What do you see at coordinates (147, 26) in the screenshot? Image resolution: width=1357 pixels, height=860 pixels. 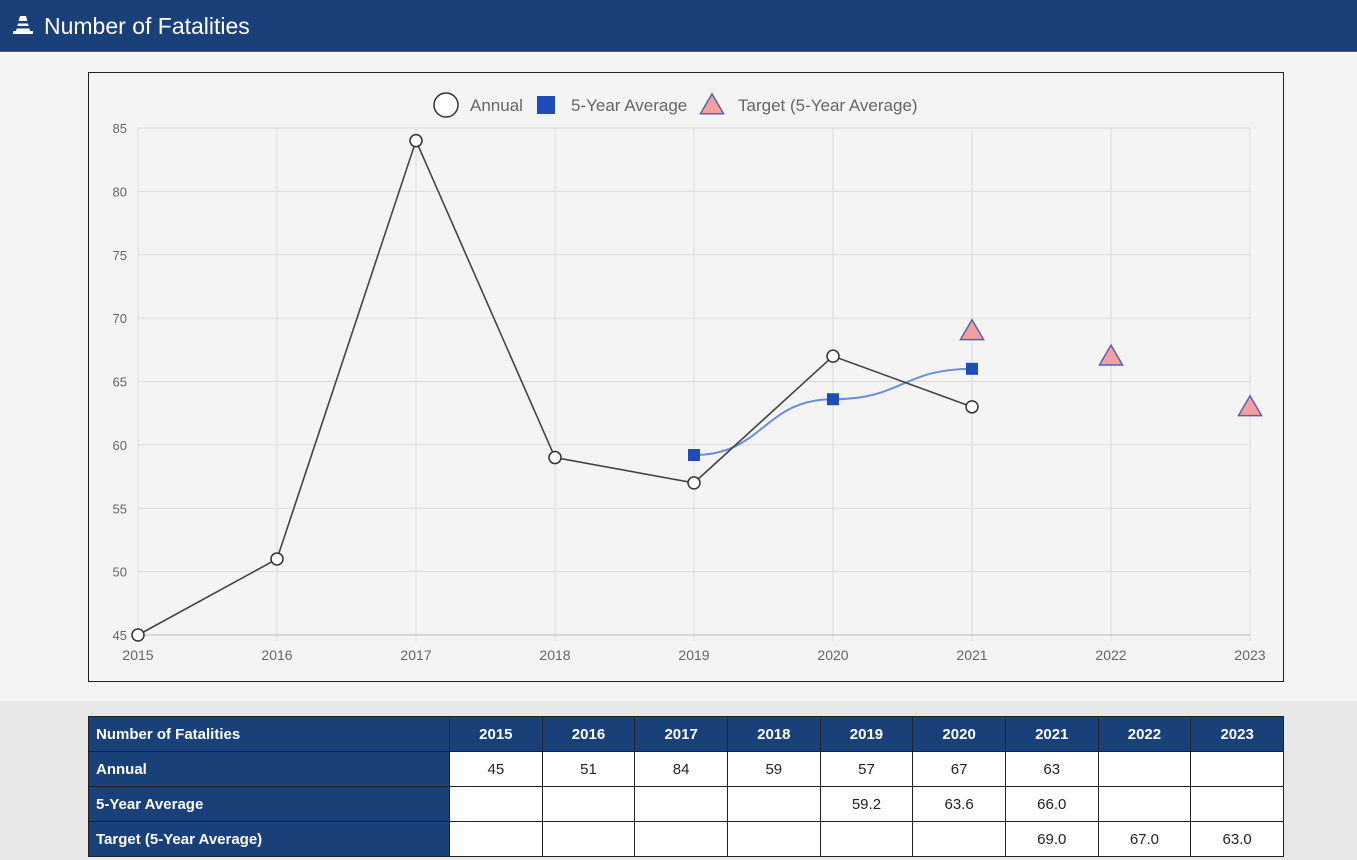 I see `page-title: Number of Fatalities` at bounding box center [147, 26].